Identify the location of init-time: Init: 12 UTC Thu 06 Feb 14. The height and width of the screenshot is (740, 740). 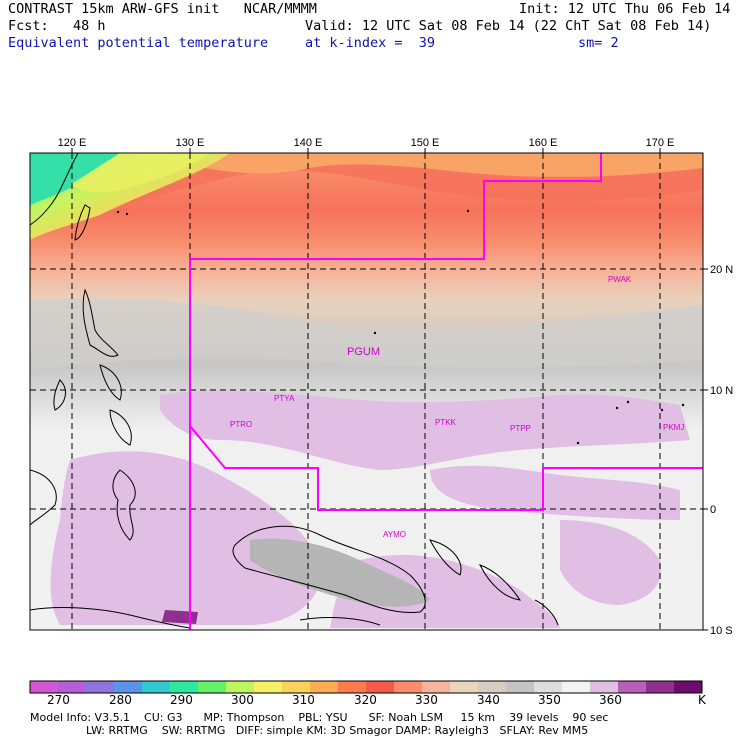
(625, 9).